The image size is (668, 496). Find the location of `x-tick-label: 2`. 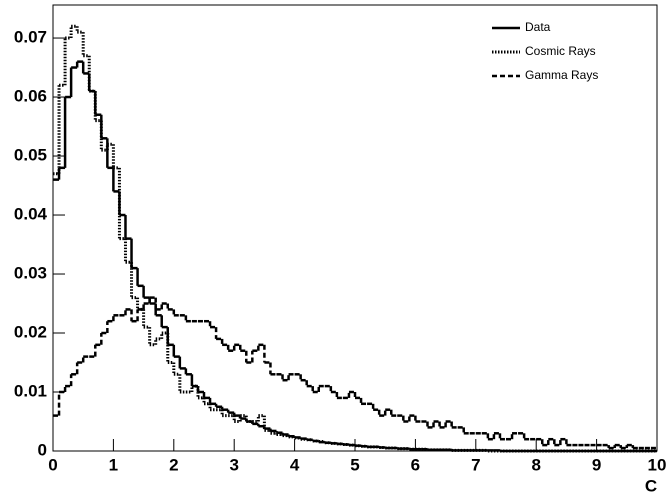

x-tick-label: 2 is located at coordinates (173, 464).